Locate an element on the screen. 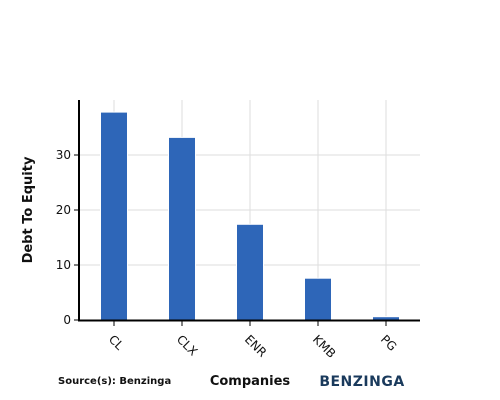 The height and width of the screenshot is (400, 500). y-tick-label: 10 is located at coordinates (63, 265).